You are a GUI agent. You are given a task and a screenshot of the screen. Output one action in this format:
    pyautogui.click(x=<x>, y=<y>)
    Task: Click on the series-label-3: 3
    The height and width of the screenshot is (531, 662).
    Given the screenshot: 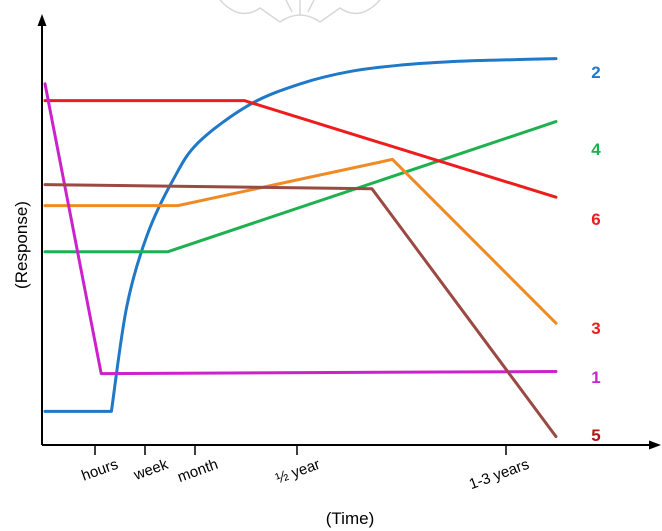 What is the action you would take?
    pyautogui.click(x=595, y=328)
    